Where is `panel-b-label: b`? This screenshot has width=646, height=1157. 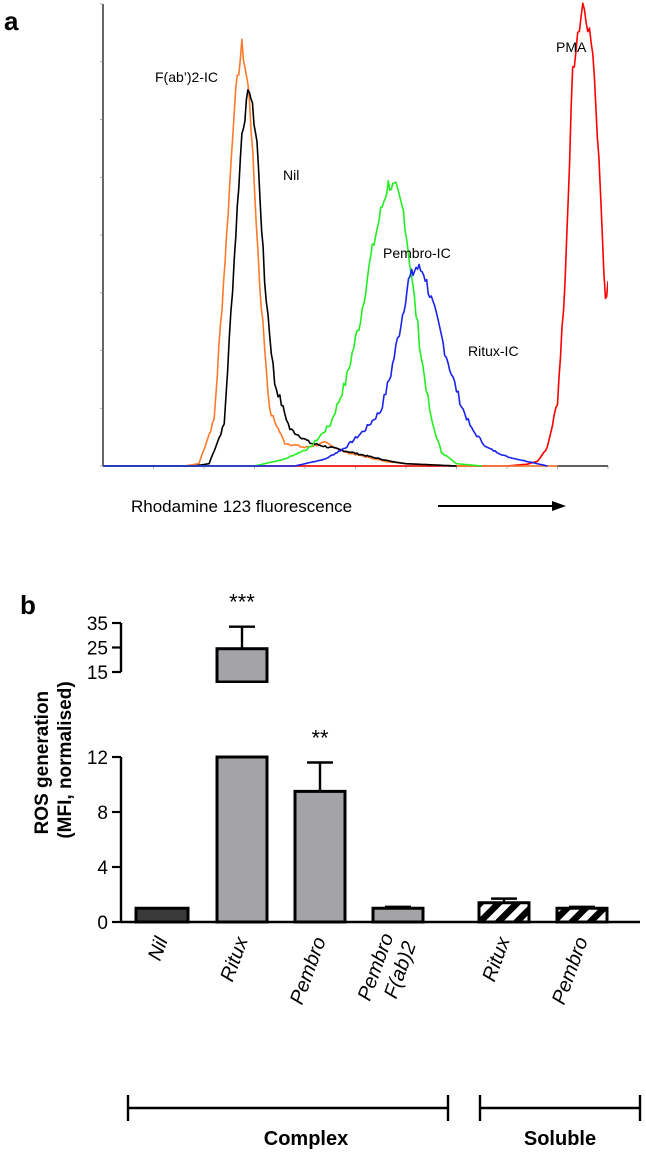 panel-b-label: b is located at coordinates (28, 605).